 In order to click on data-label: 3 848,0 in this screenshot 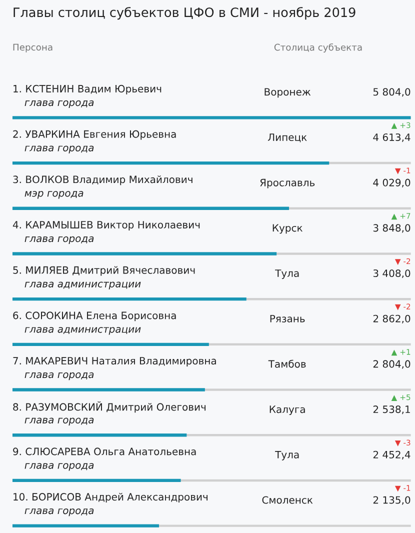, I will do `click(391, 228)`.